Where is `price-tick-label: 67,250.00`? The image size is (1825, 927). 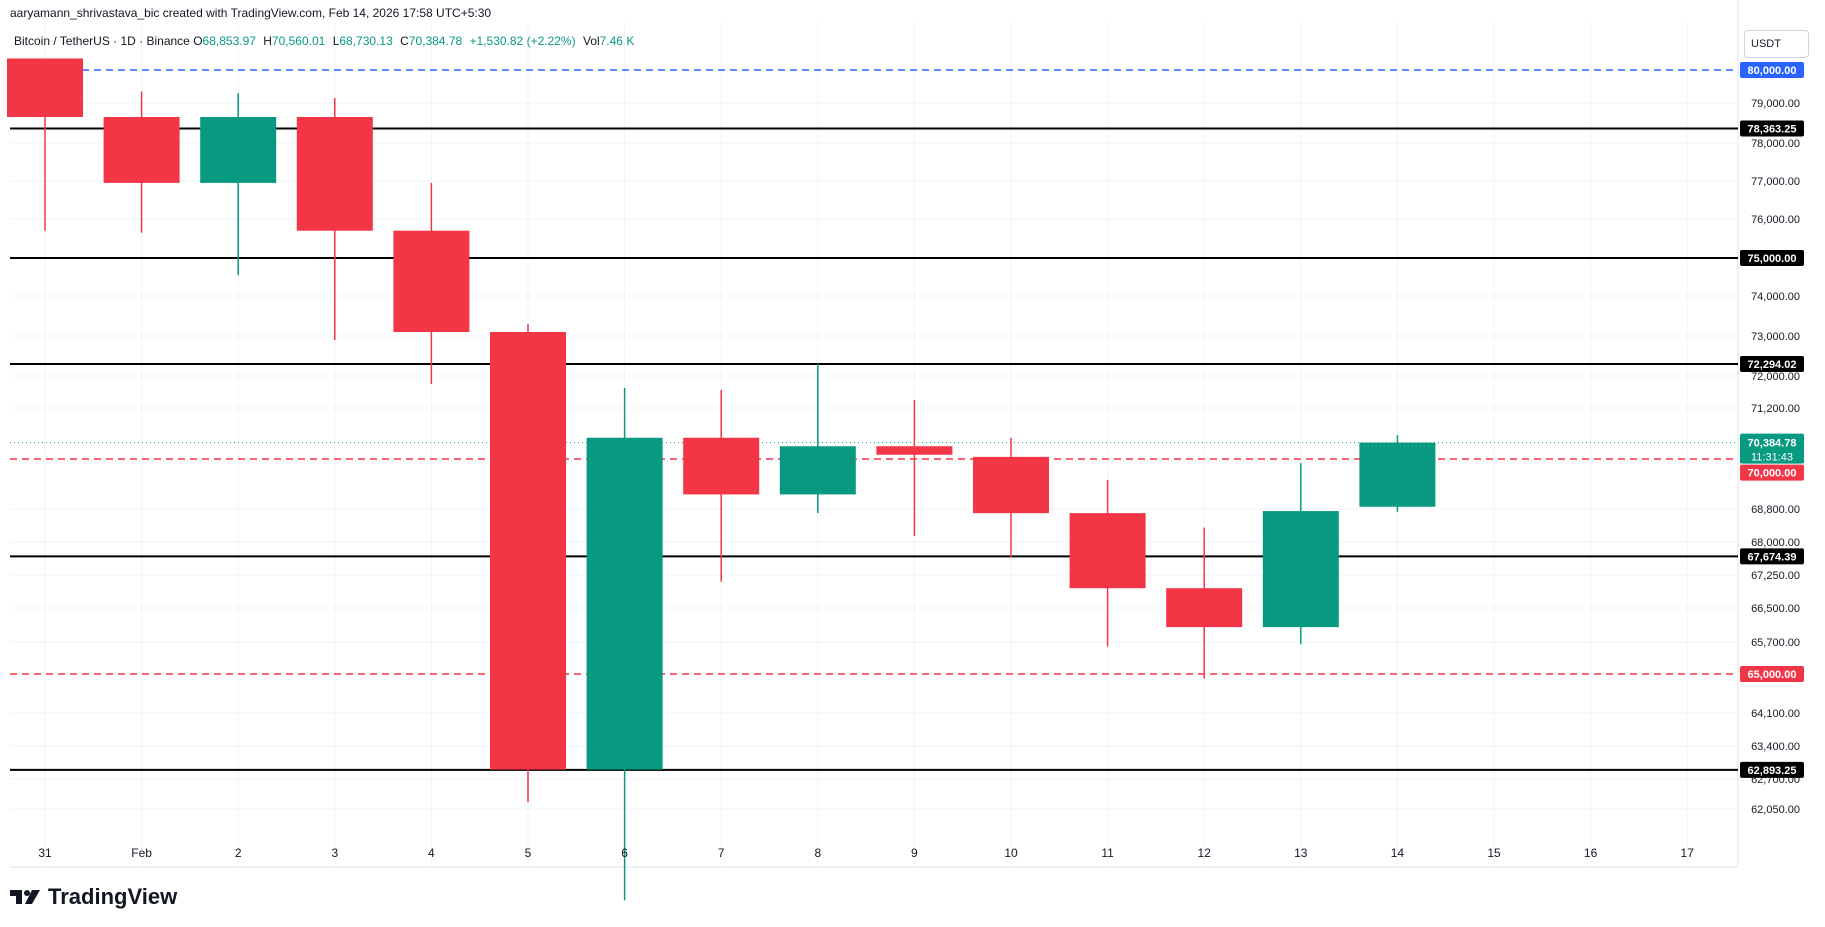 price-tick-label: 67,250.00 is located at coordinates (1775, 576).